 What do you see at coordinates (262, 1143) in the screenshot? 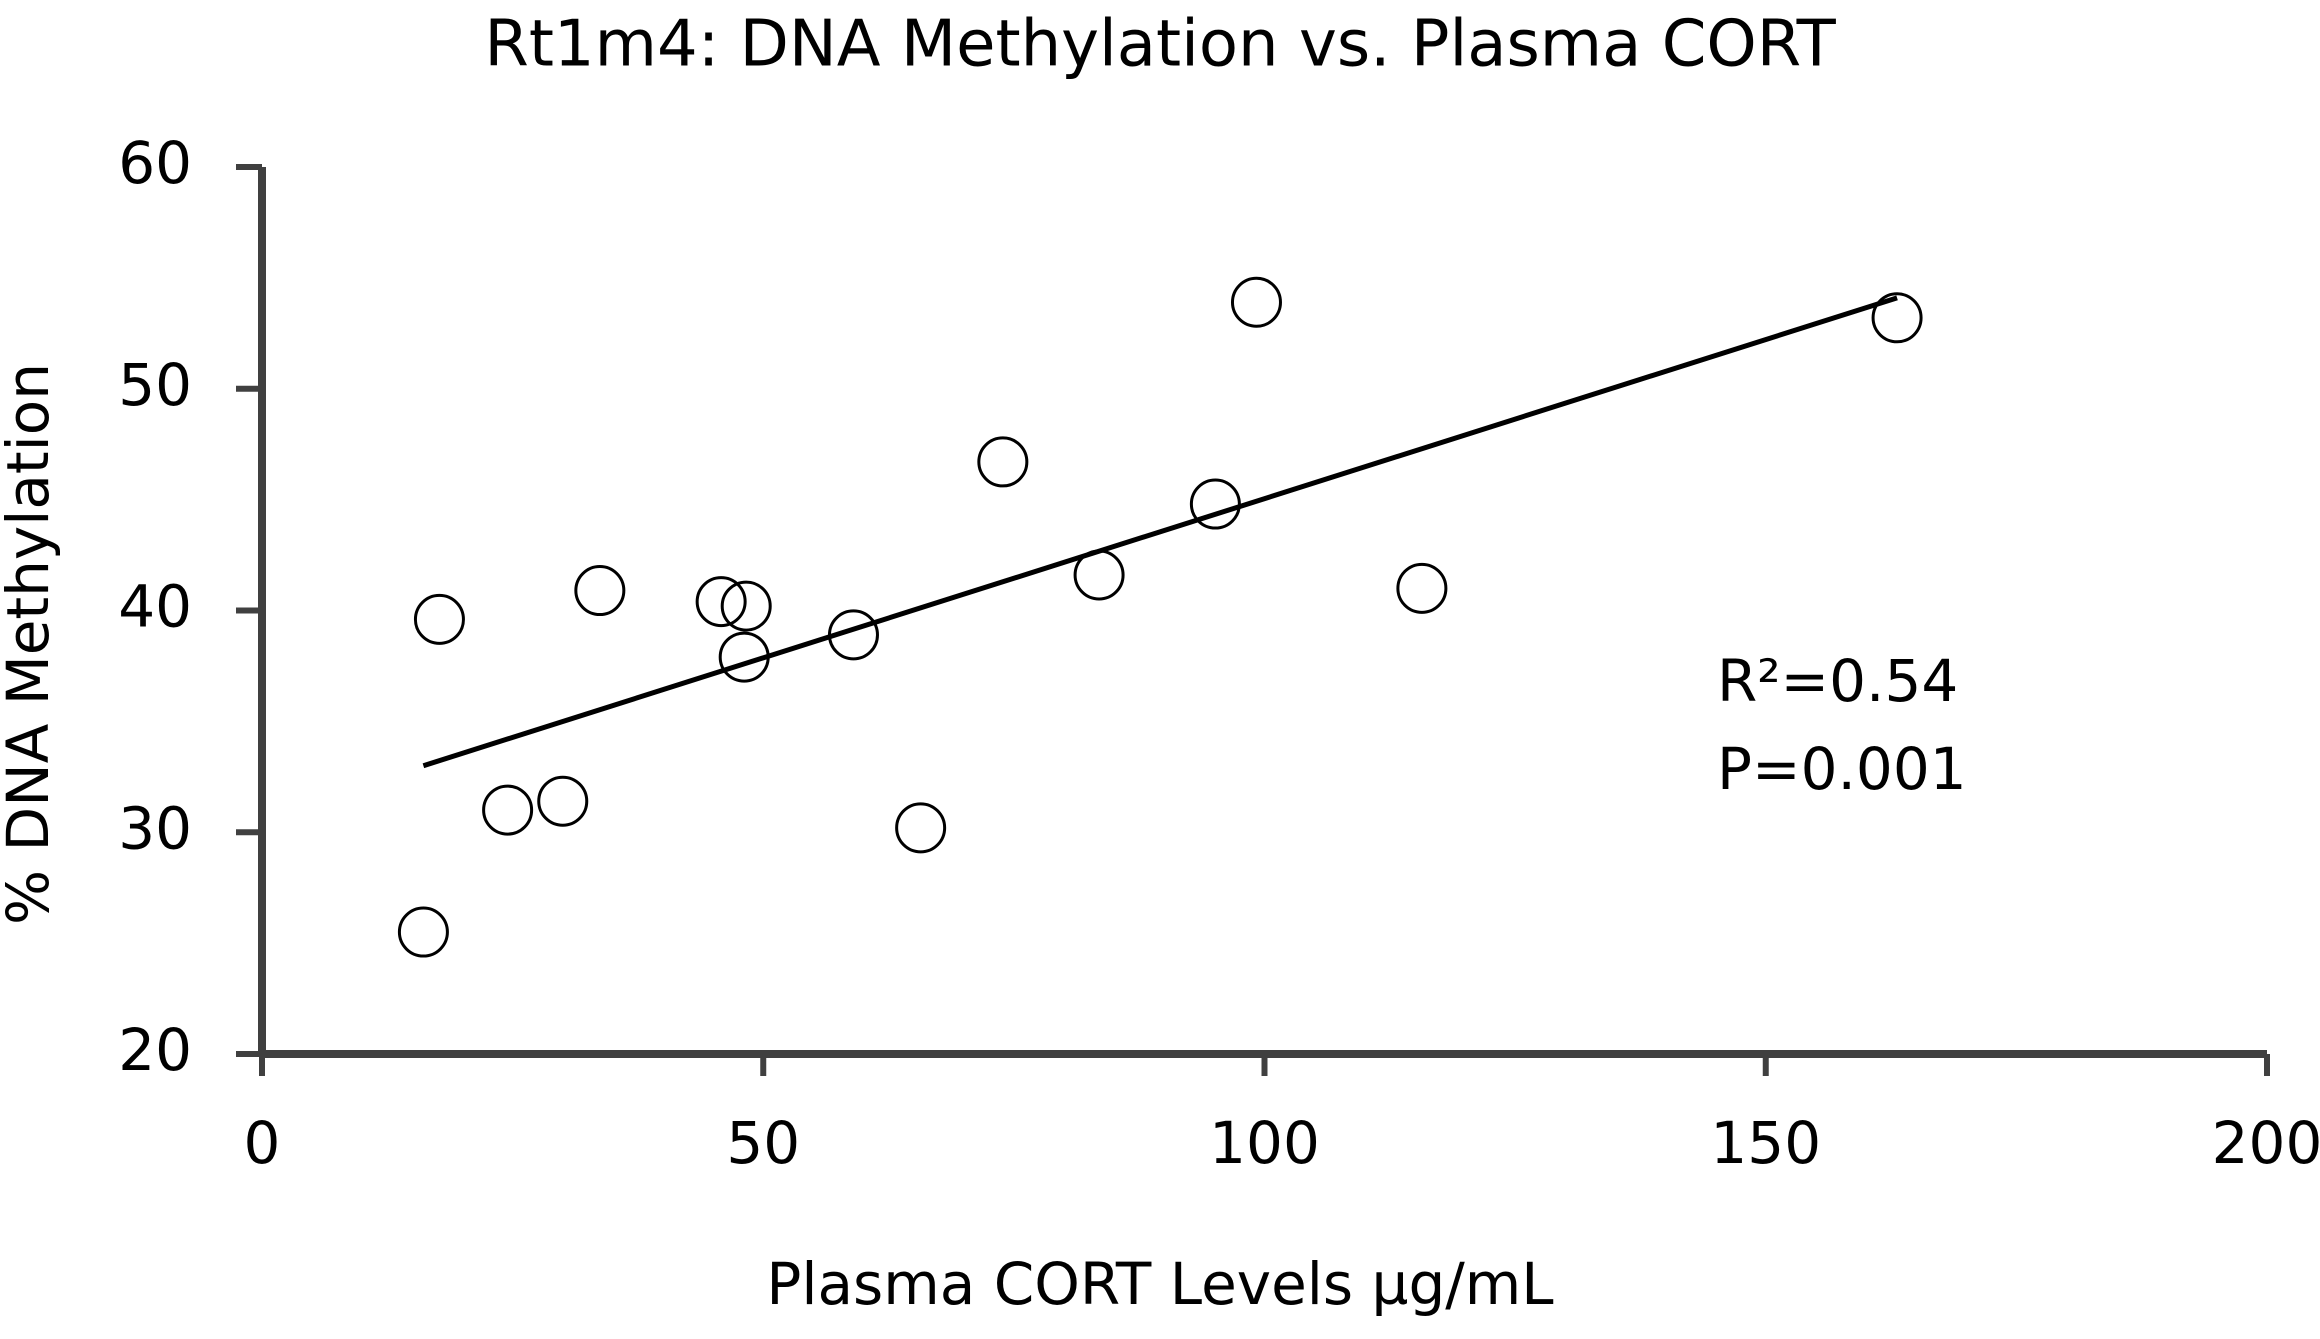
I see `x-tick-label: 0` at bounding box center [262, 1143].